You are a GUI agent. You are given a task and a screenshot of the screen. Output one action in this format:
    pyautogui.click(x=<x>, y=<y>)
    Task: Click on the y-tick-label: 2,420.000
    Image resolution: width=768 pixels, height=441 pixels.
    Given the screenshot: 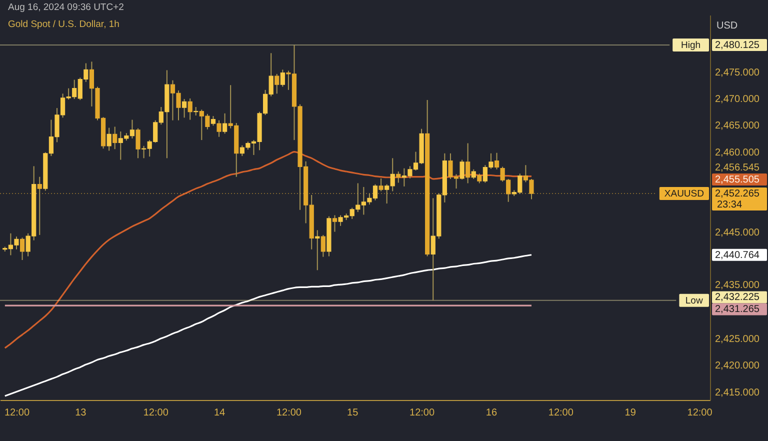 What is the action you would take?
    pyautogui.click(x=737, y=366)
    